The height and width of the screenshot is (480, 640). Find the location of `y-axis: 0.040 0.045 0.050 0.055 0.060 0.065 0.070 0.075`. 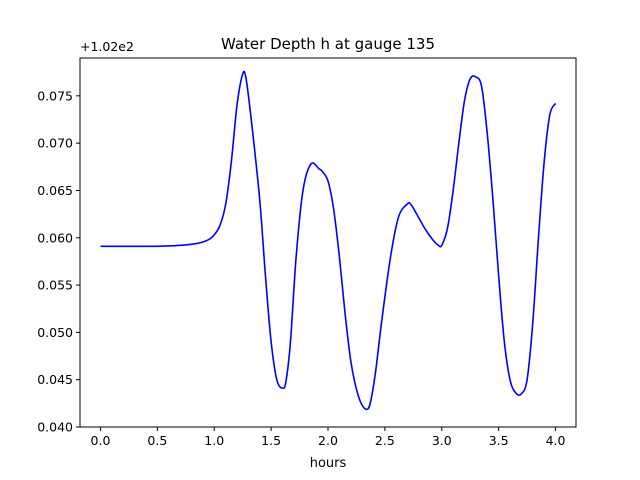

y-axis: 0.040 0.045 0.050 0.055 0.060 0.065 0.070 0.075 is located at coordinates (58, 261).